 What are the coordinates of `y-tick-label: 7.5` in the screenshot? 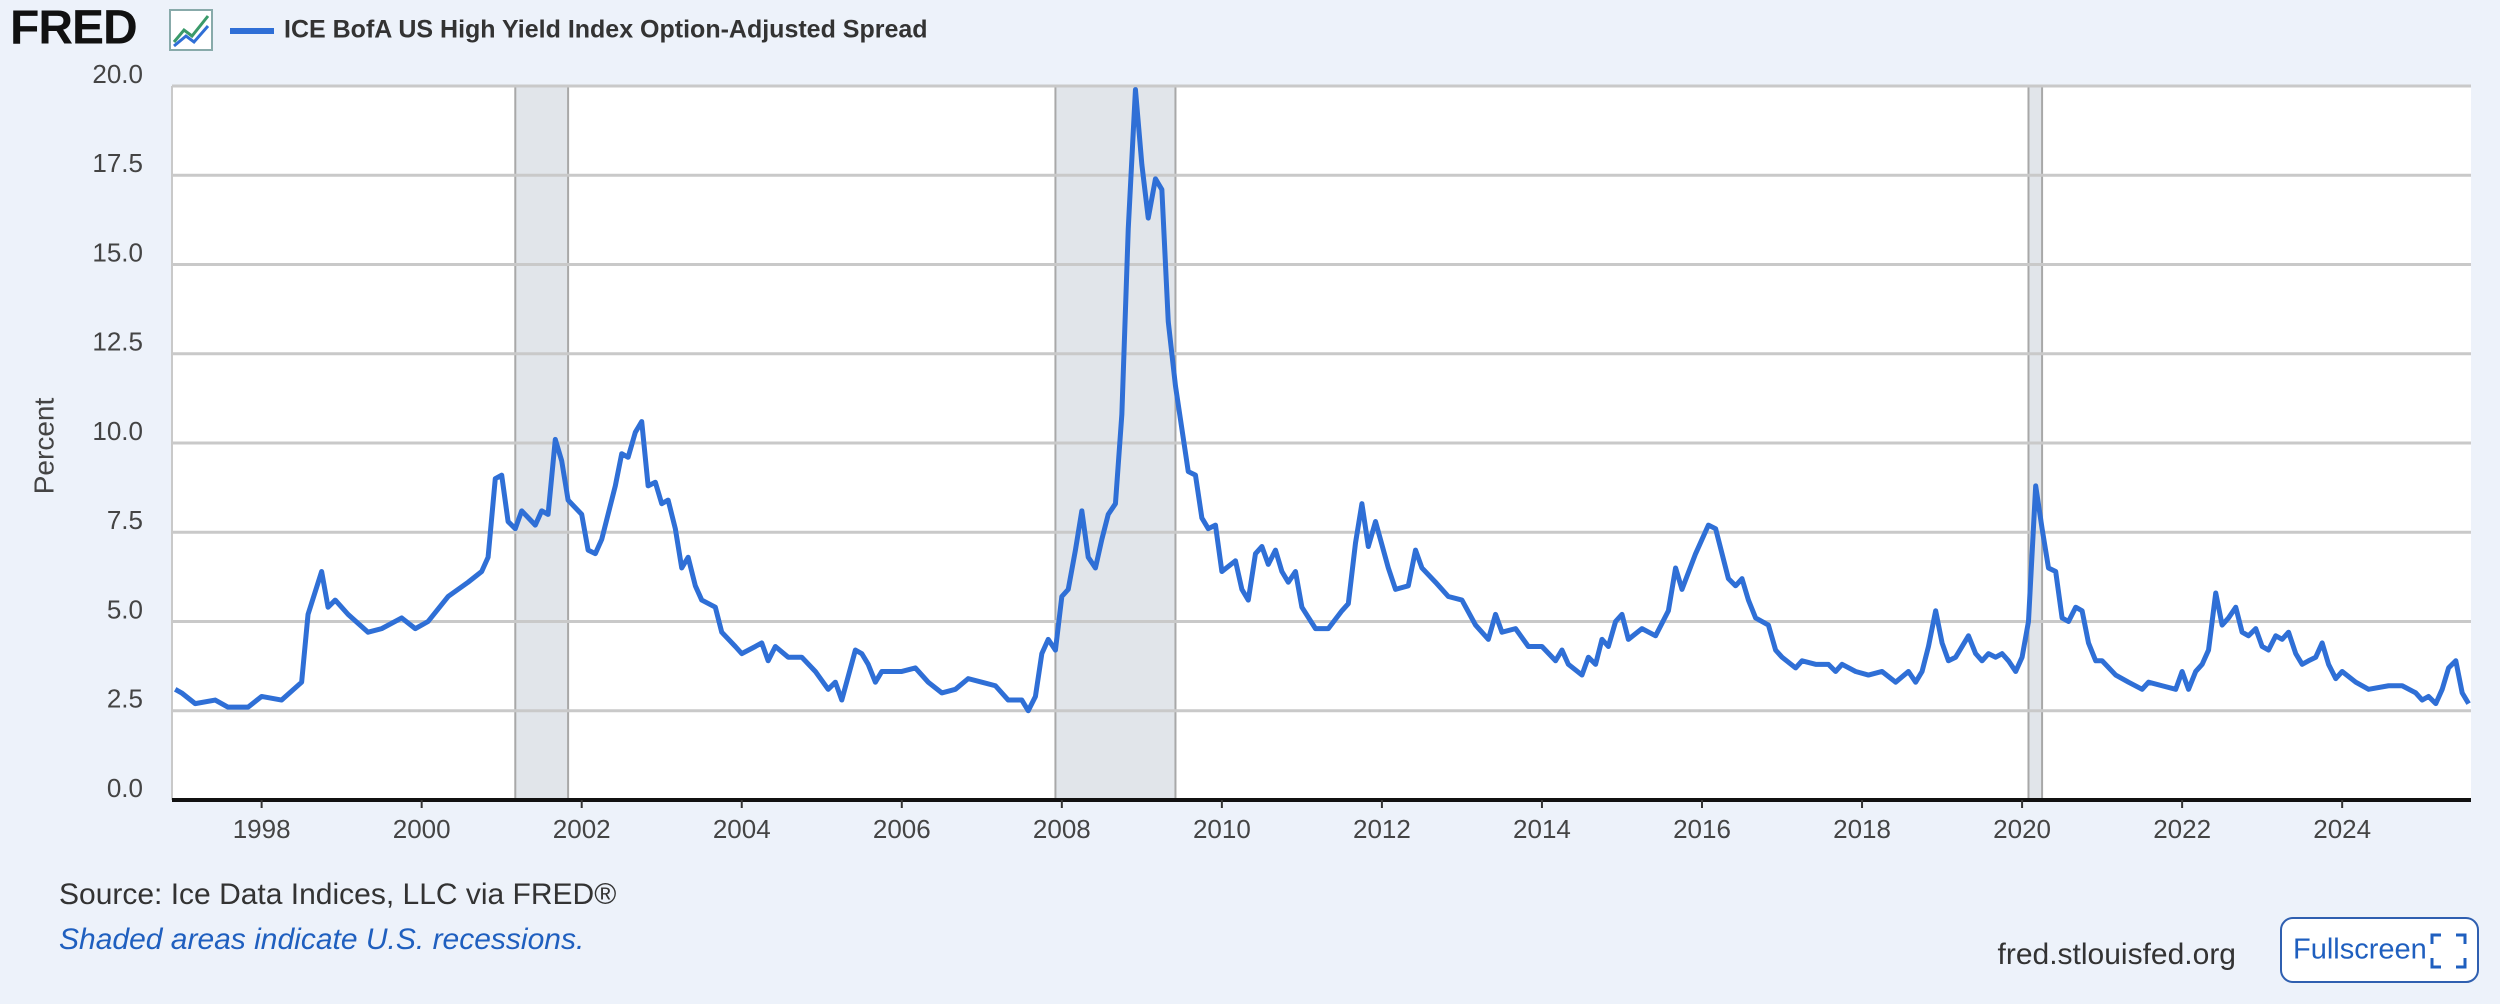 It's located at (125, 520).